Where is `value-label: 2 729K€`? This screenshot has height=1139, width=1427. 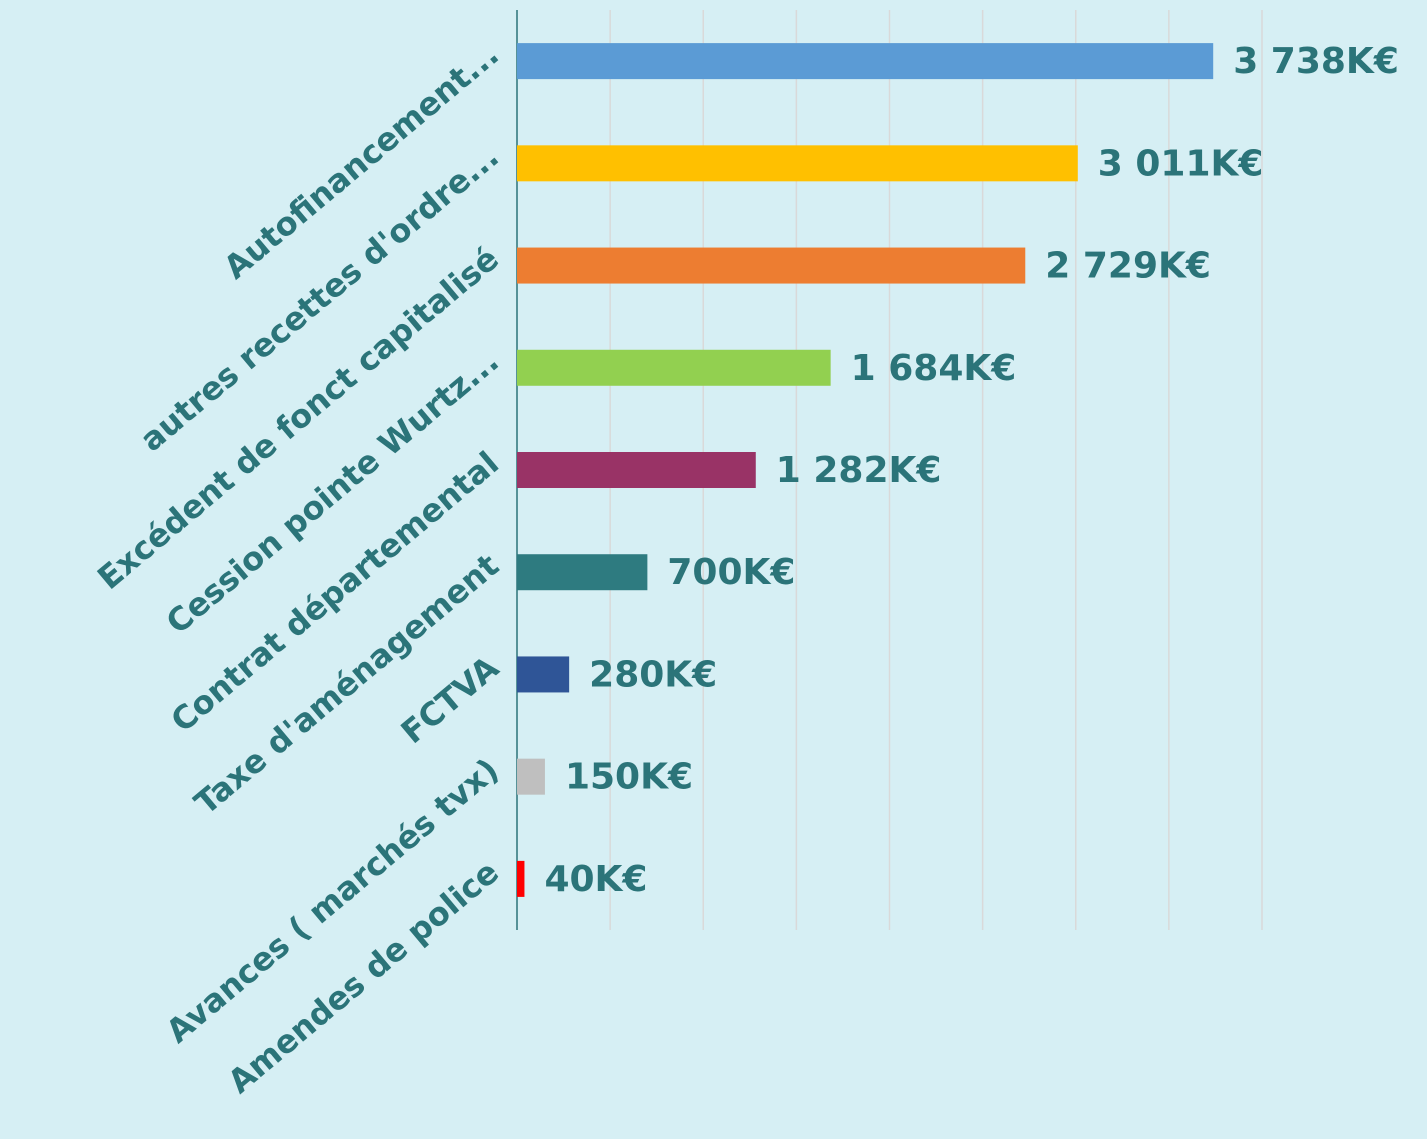
value-label: 2 729K€ is located at coordinates (1128, 266).